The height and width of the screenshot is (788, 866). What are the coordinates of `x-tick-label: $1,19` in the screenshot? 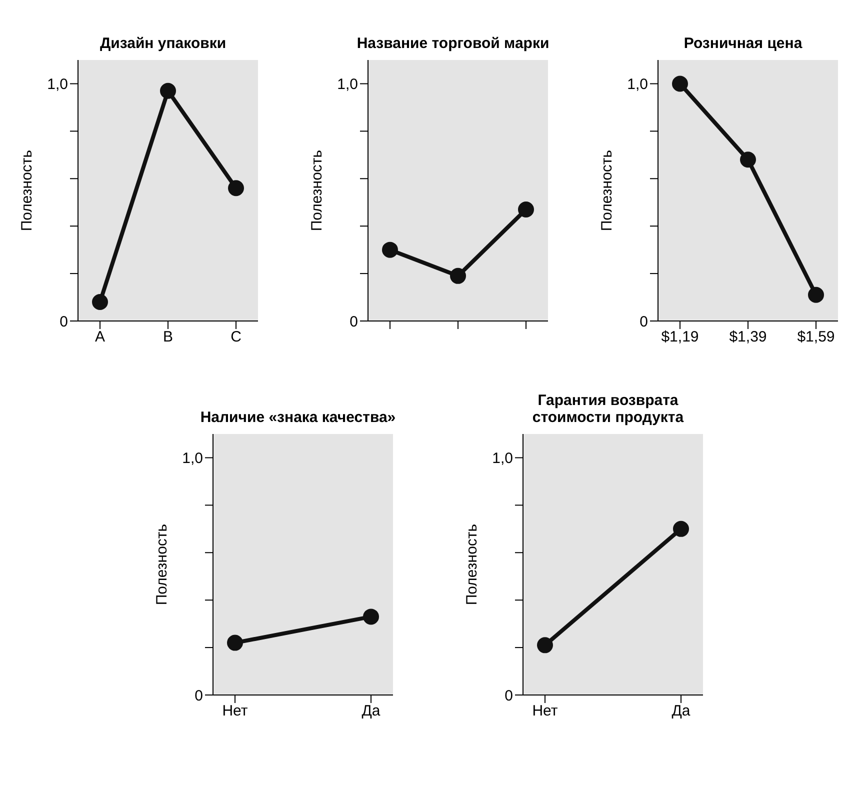 It's located at (680, 337).